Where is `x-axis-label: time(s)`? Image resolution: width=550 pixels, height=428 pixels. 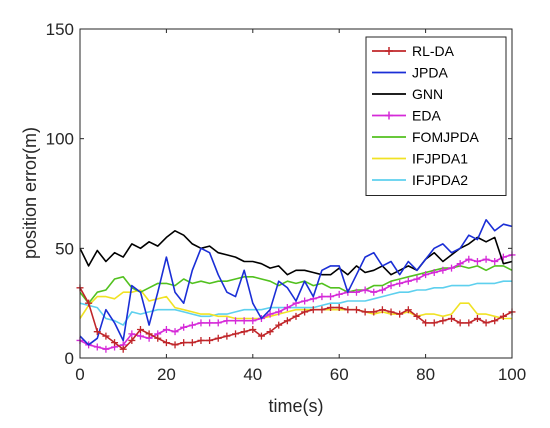 x-axis-label: time(s) is located at coordinates (296, 406).